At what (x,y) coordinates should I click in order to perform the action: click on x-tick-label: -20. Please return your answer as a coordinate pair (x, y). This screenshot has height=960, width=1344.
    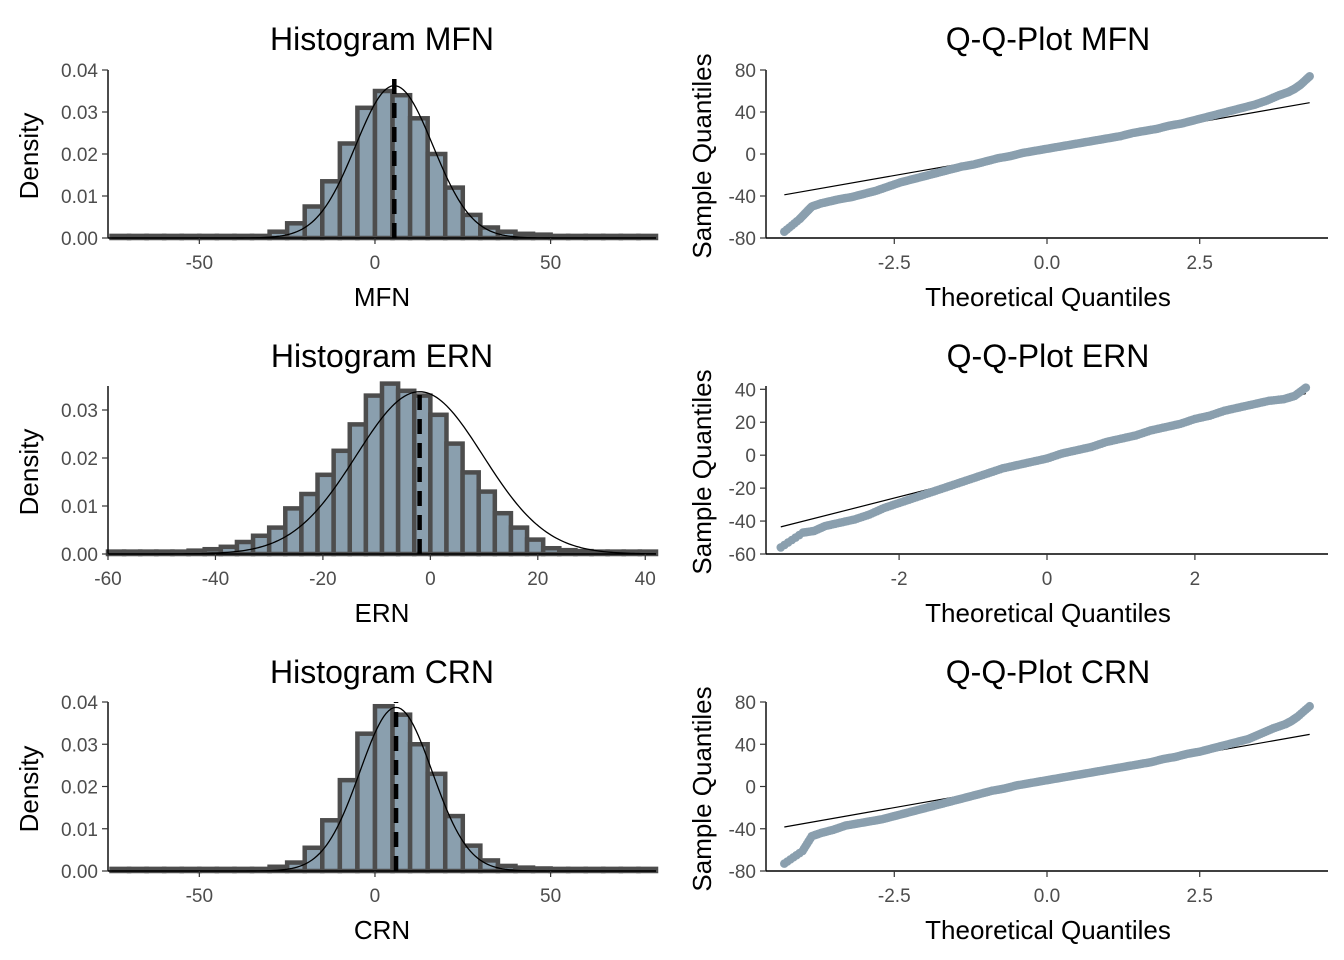
    Looking at the image, I should click on (322, 579).